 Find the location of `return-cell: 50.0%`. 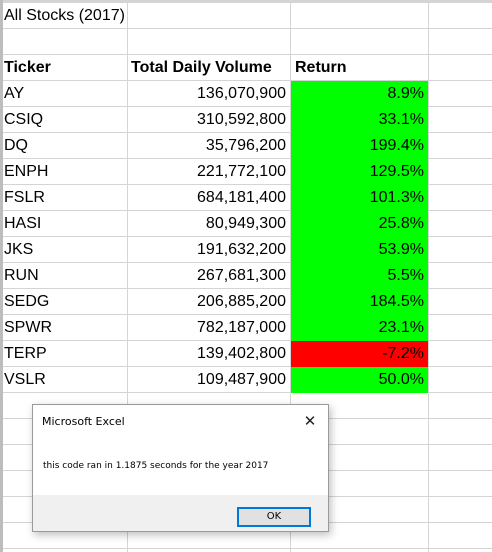

return-cell: 50.0% is located at coordinates (359, 380).